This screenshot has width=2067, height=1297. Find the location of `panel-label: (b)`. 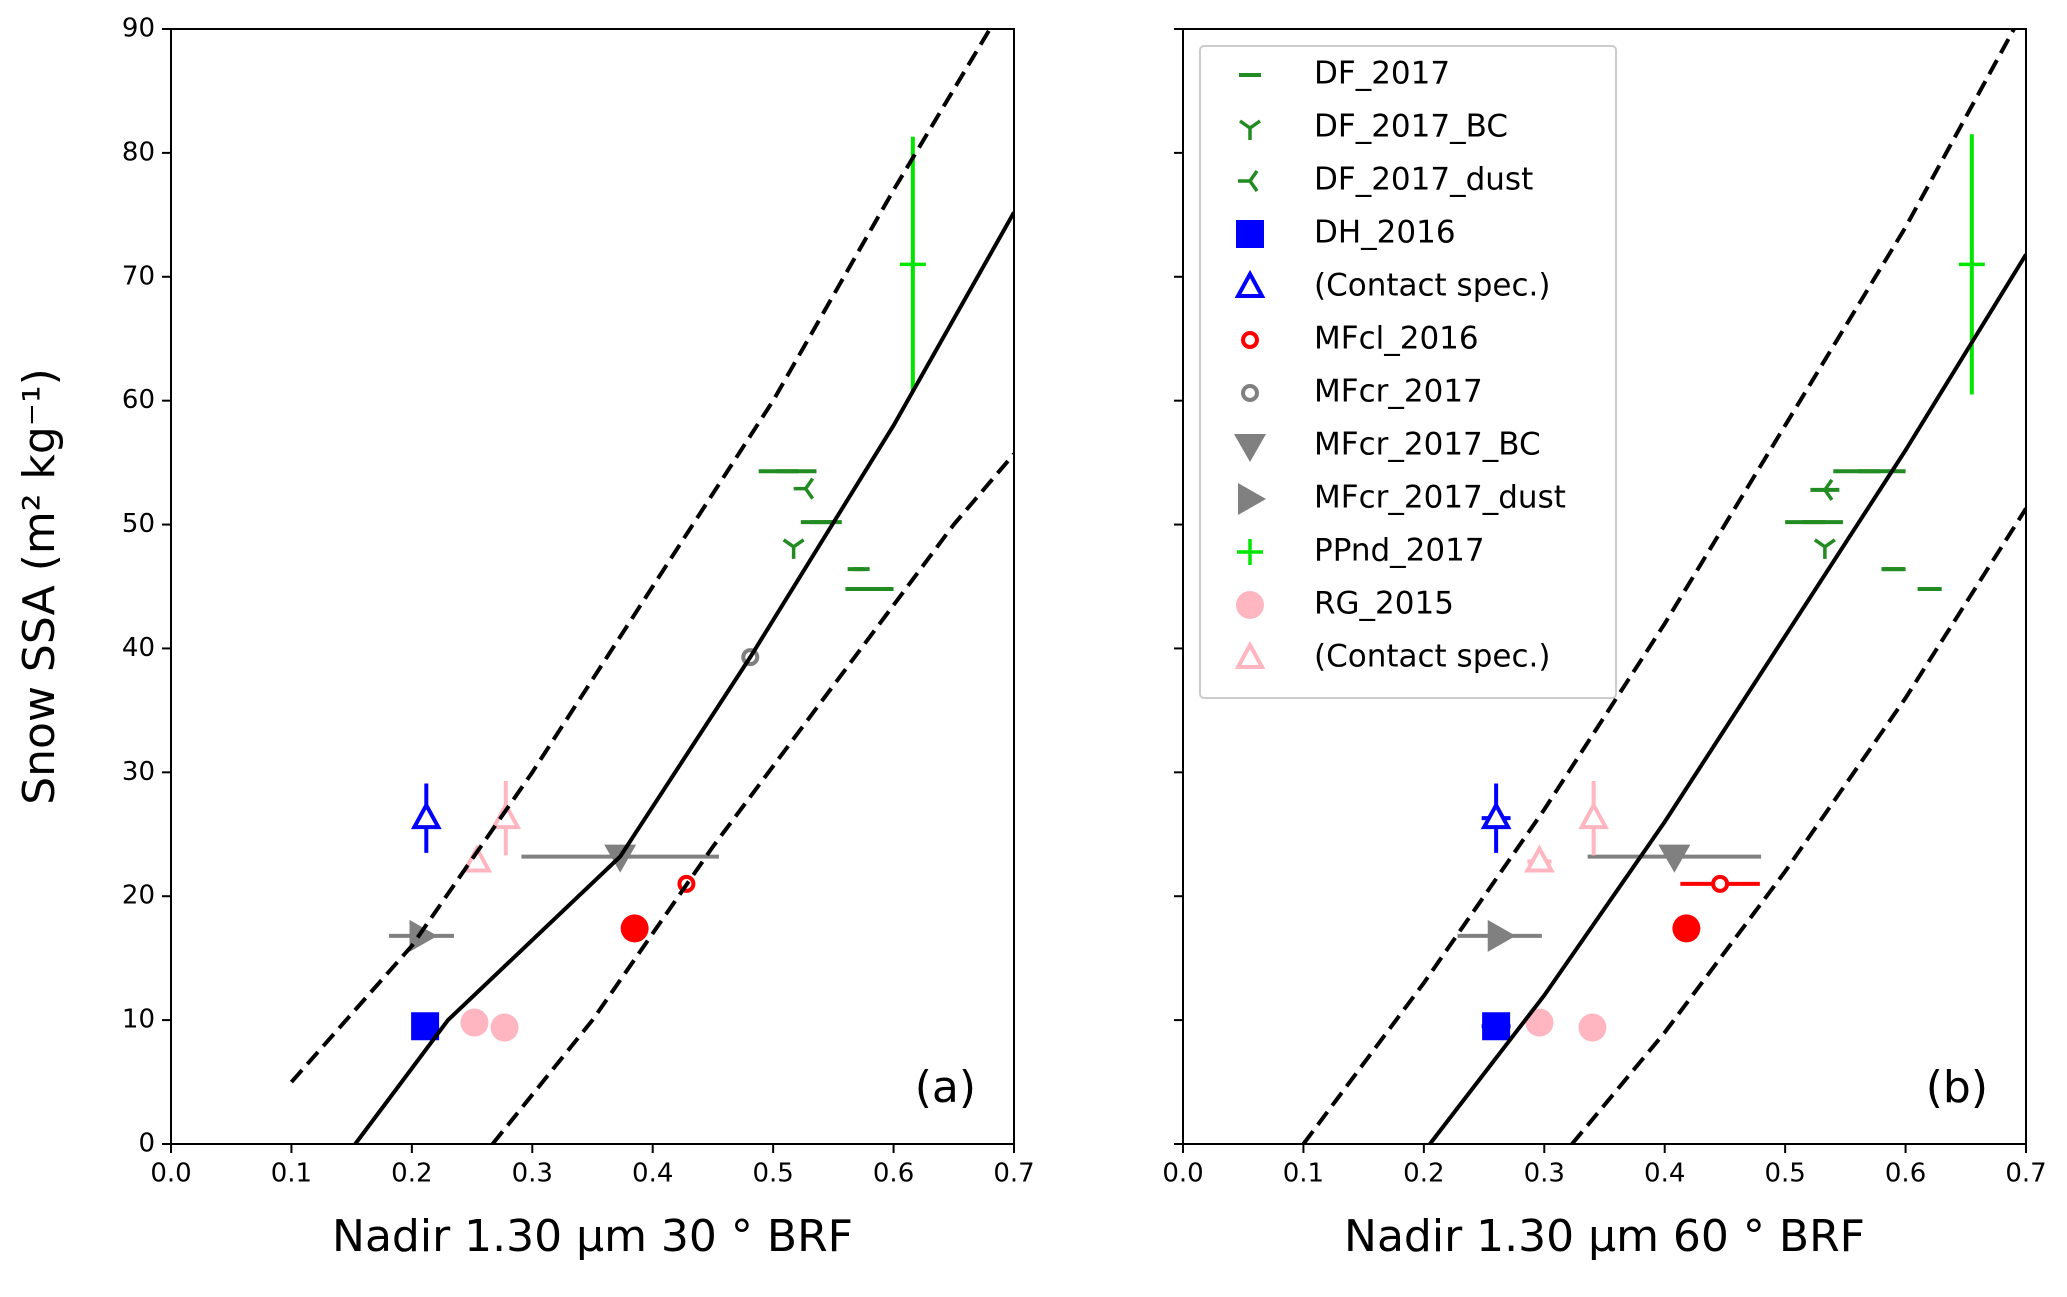

panel-label: (b) is located at coordinates (1957, 1087).